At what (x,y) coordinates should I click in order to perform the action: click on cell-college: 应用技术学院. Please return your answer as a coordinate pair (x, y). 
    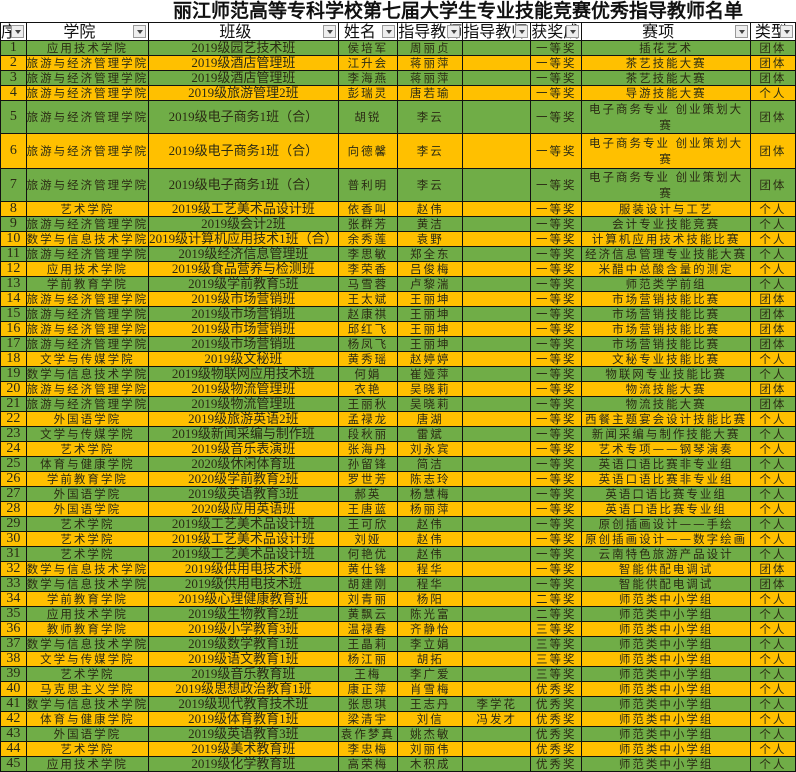
    Looking at the image, I should click on (87, 269).